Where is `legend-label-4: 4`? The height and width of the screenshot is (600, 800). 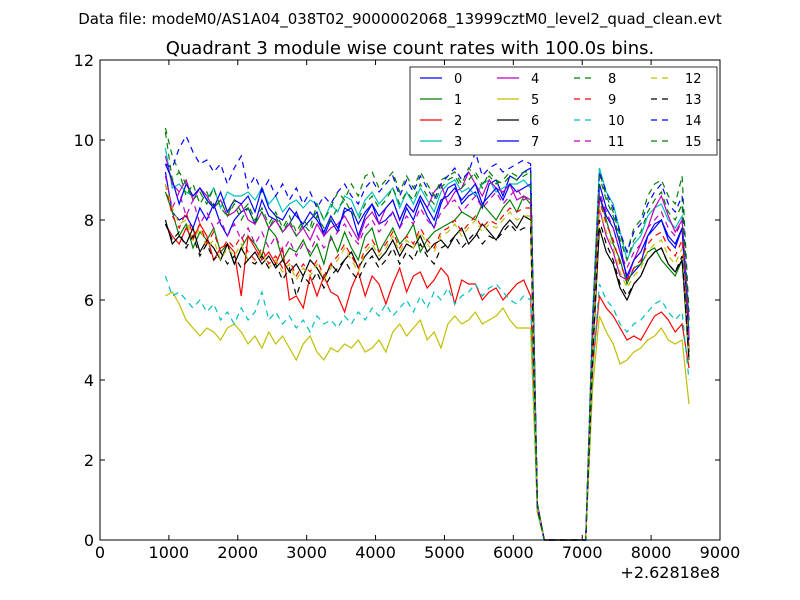
legend-label-4: 4 is located at coordinates (535, 79).